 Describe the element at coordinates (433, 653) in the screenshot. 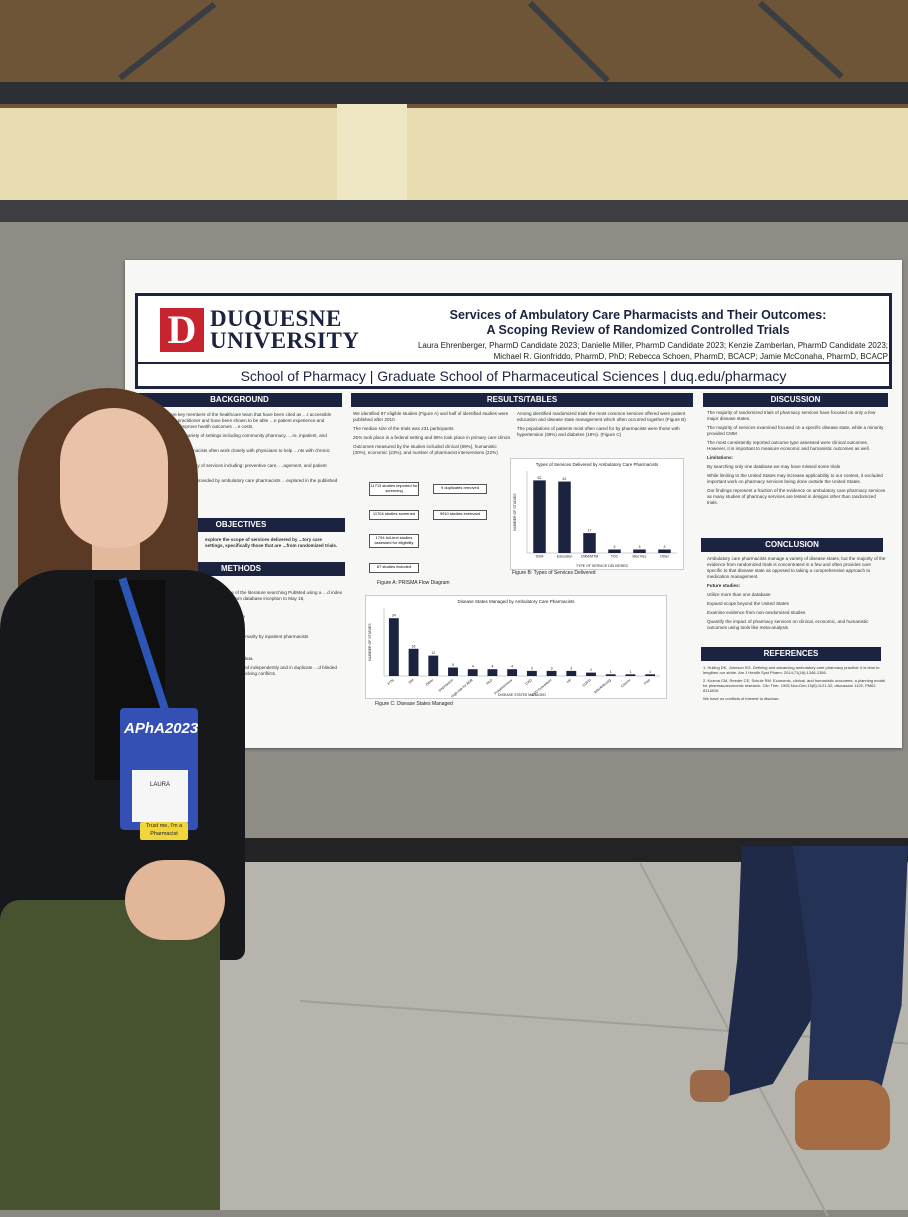

I see `bar-value-label: 12` at that location.